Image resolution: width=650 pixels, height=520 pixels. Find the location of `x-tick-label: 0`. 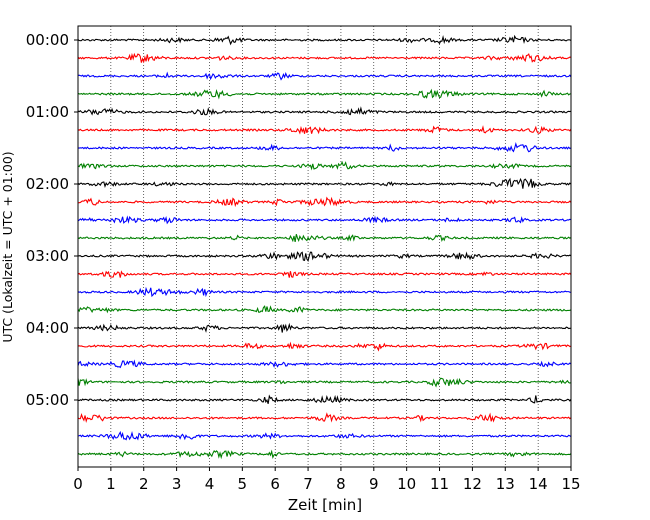

x-tick-label: 0 is located at coordinates (78, 484).